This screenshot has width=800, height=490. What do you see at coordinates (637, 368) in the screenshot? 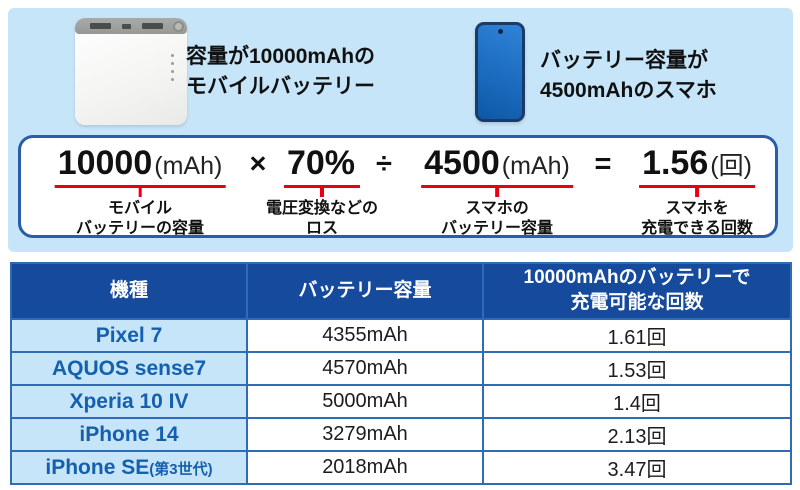
I see `charges-cell: 1.53回` at bounding box center [637, 368].